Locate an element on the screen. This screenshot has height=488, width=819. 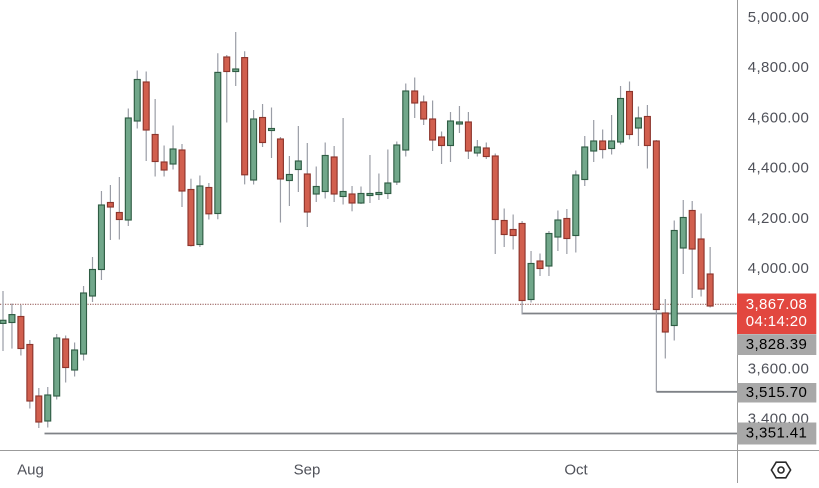
svg-text: 3,828.39 is located at coordinates (777, 344).